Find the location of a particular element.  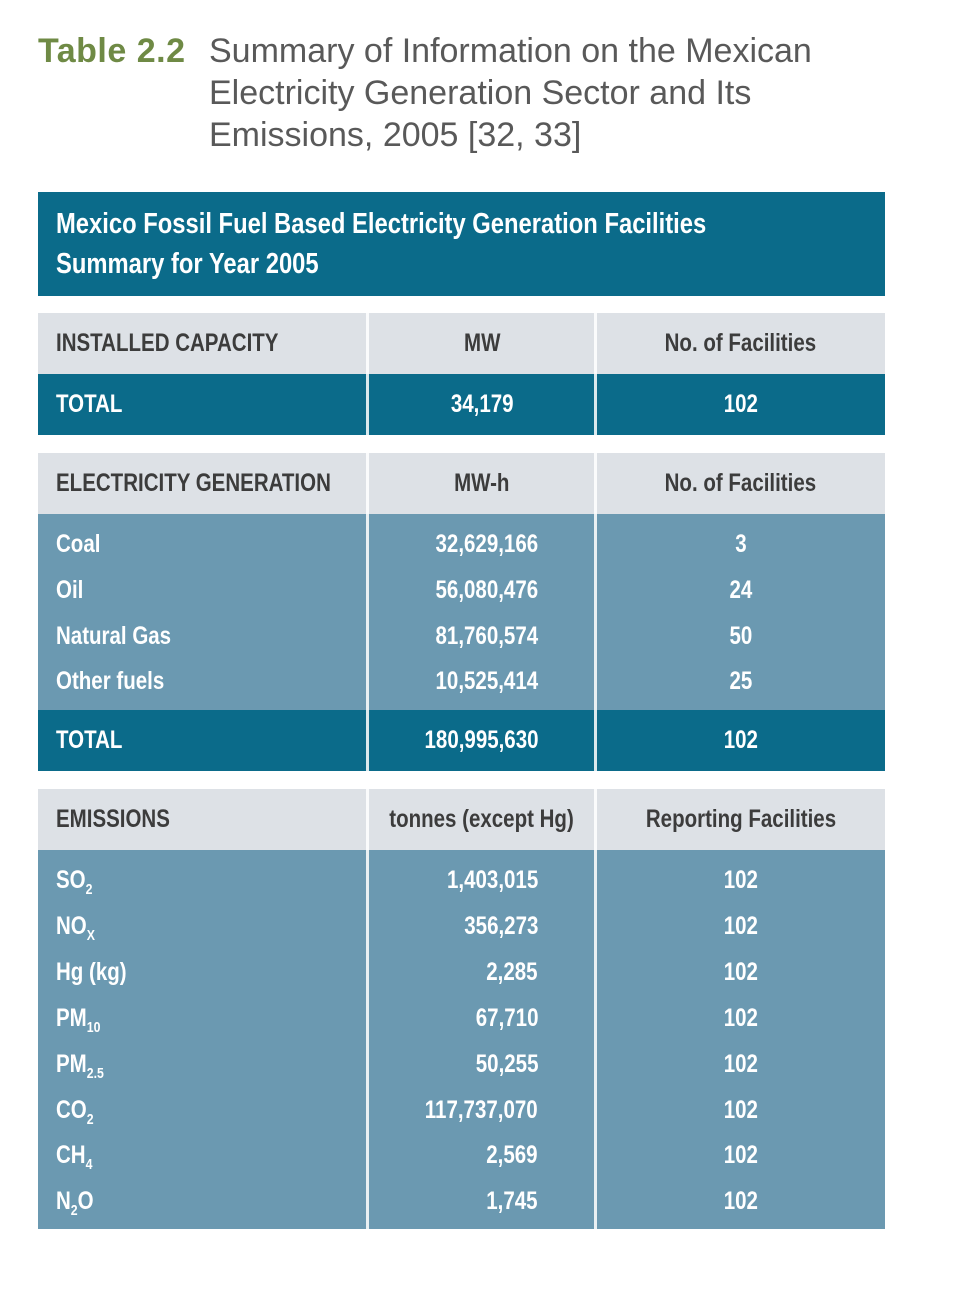

pollutant-label: CO2 is located at coordinates (75, 1111).